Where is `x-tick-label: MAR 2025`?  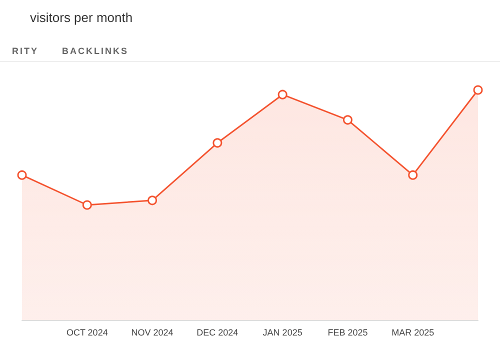 x-tick-label: MAR 2025 is located at coordinates (413, 333).